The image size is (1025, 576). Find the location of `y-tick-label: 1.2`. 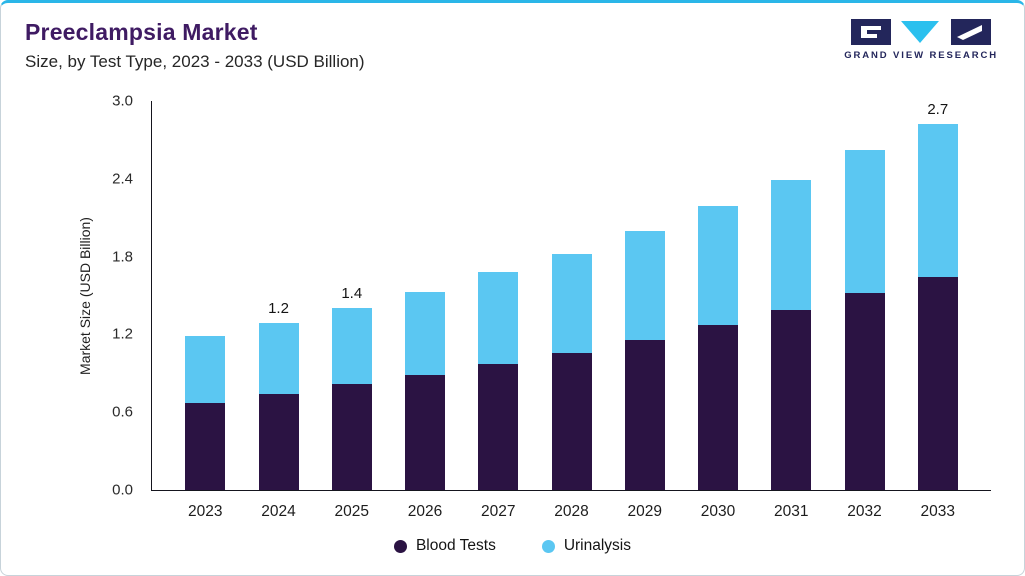

y-tick-label: 1.2 is located at coordinates (122, 334).